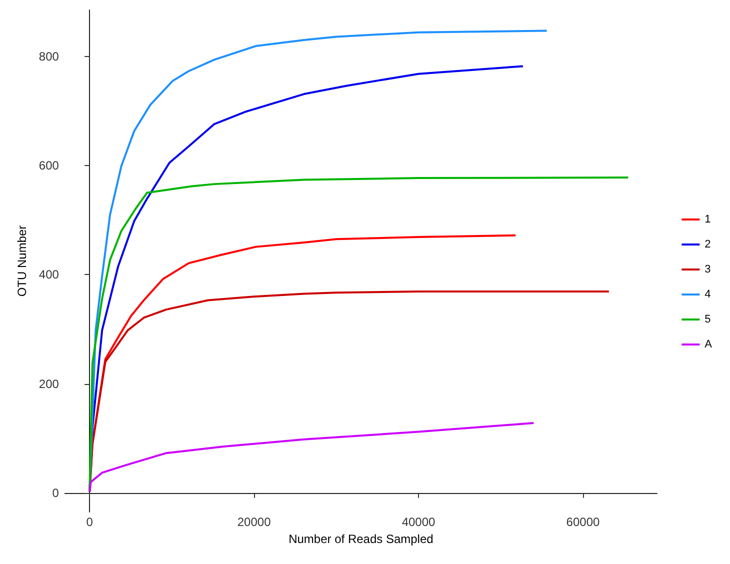 This screenshot has width=730, height=564. I want to click on y-tick-label: 0, so click(56, 493).